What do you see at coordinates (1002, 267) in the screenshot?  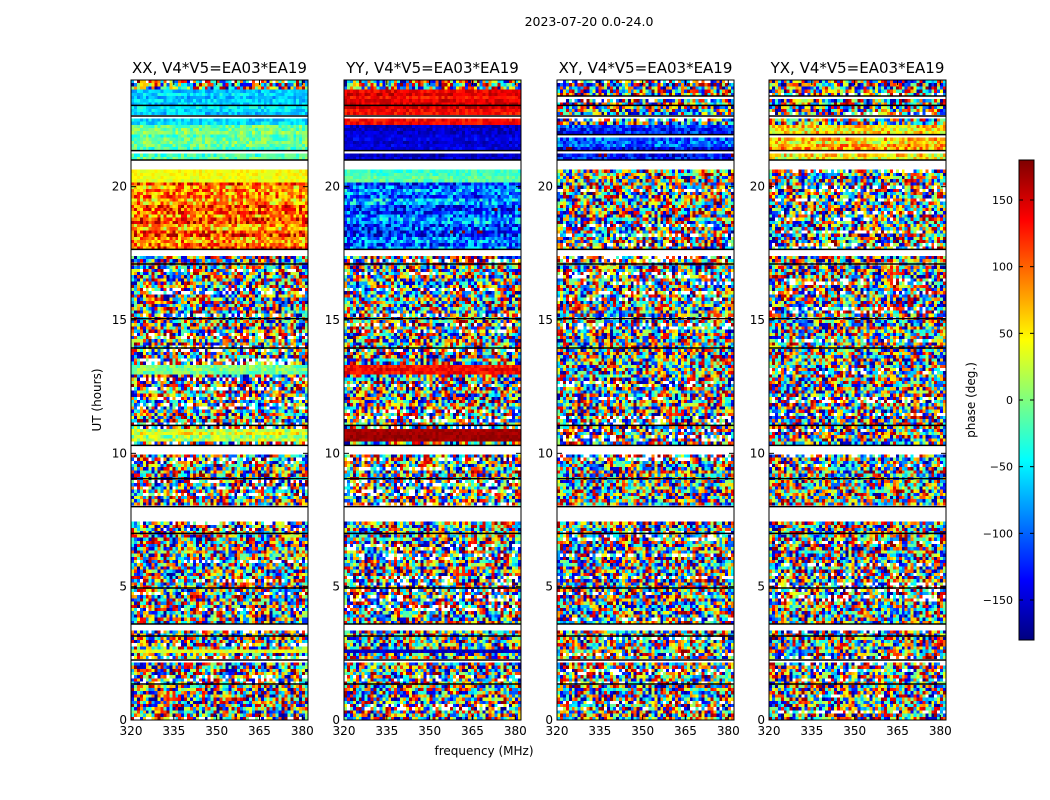 I see `colorbar-tick-label: 100` at bounding box center [1002, 267].